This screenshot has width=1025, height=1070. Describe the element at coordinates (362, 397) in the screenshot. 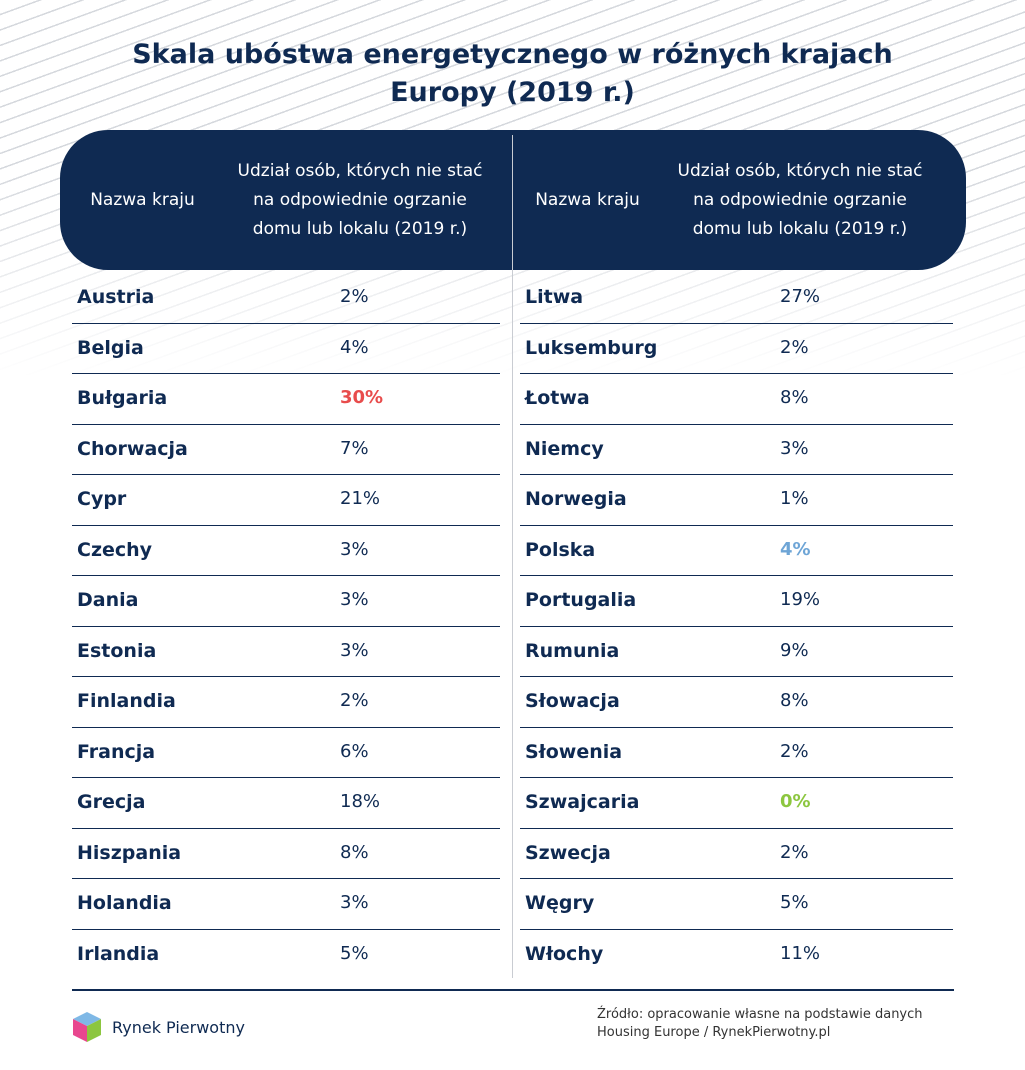

I see `share-value: 30%` at that location.